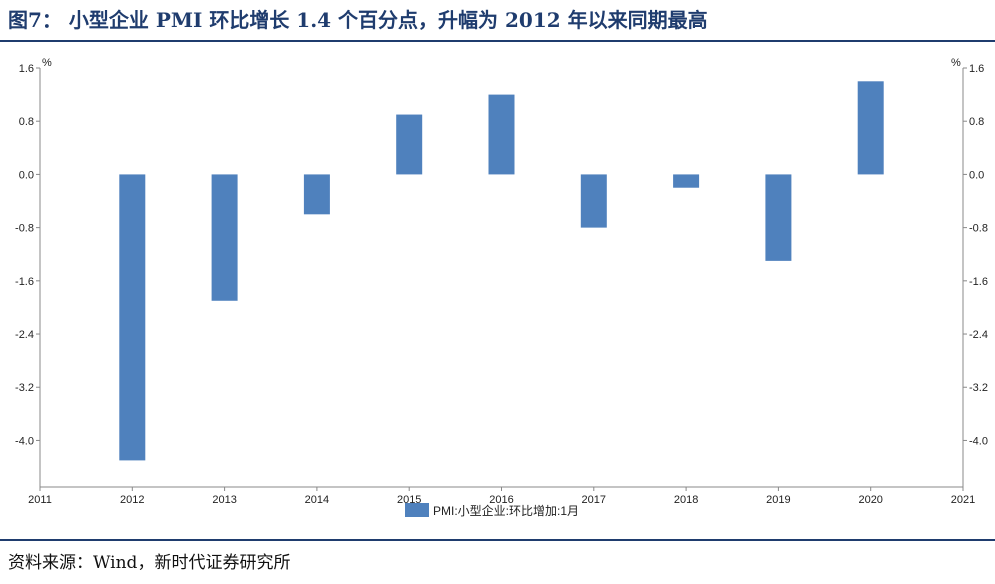  What do you see at coordinates (132, 317) in the screenshot?
I see `bar-2012` at bounding box center [132, 317].